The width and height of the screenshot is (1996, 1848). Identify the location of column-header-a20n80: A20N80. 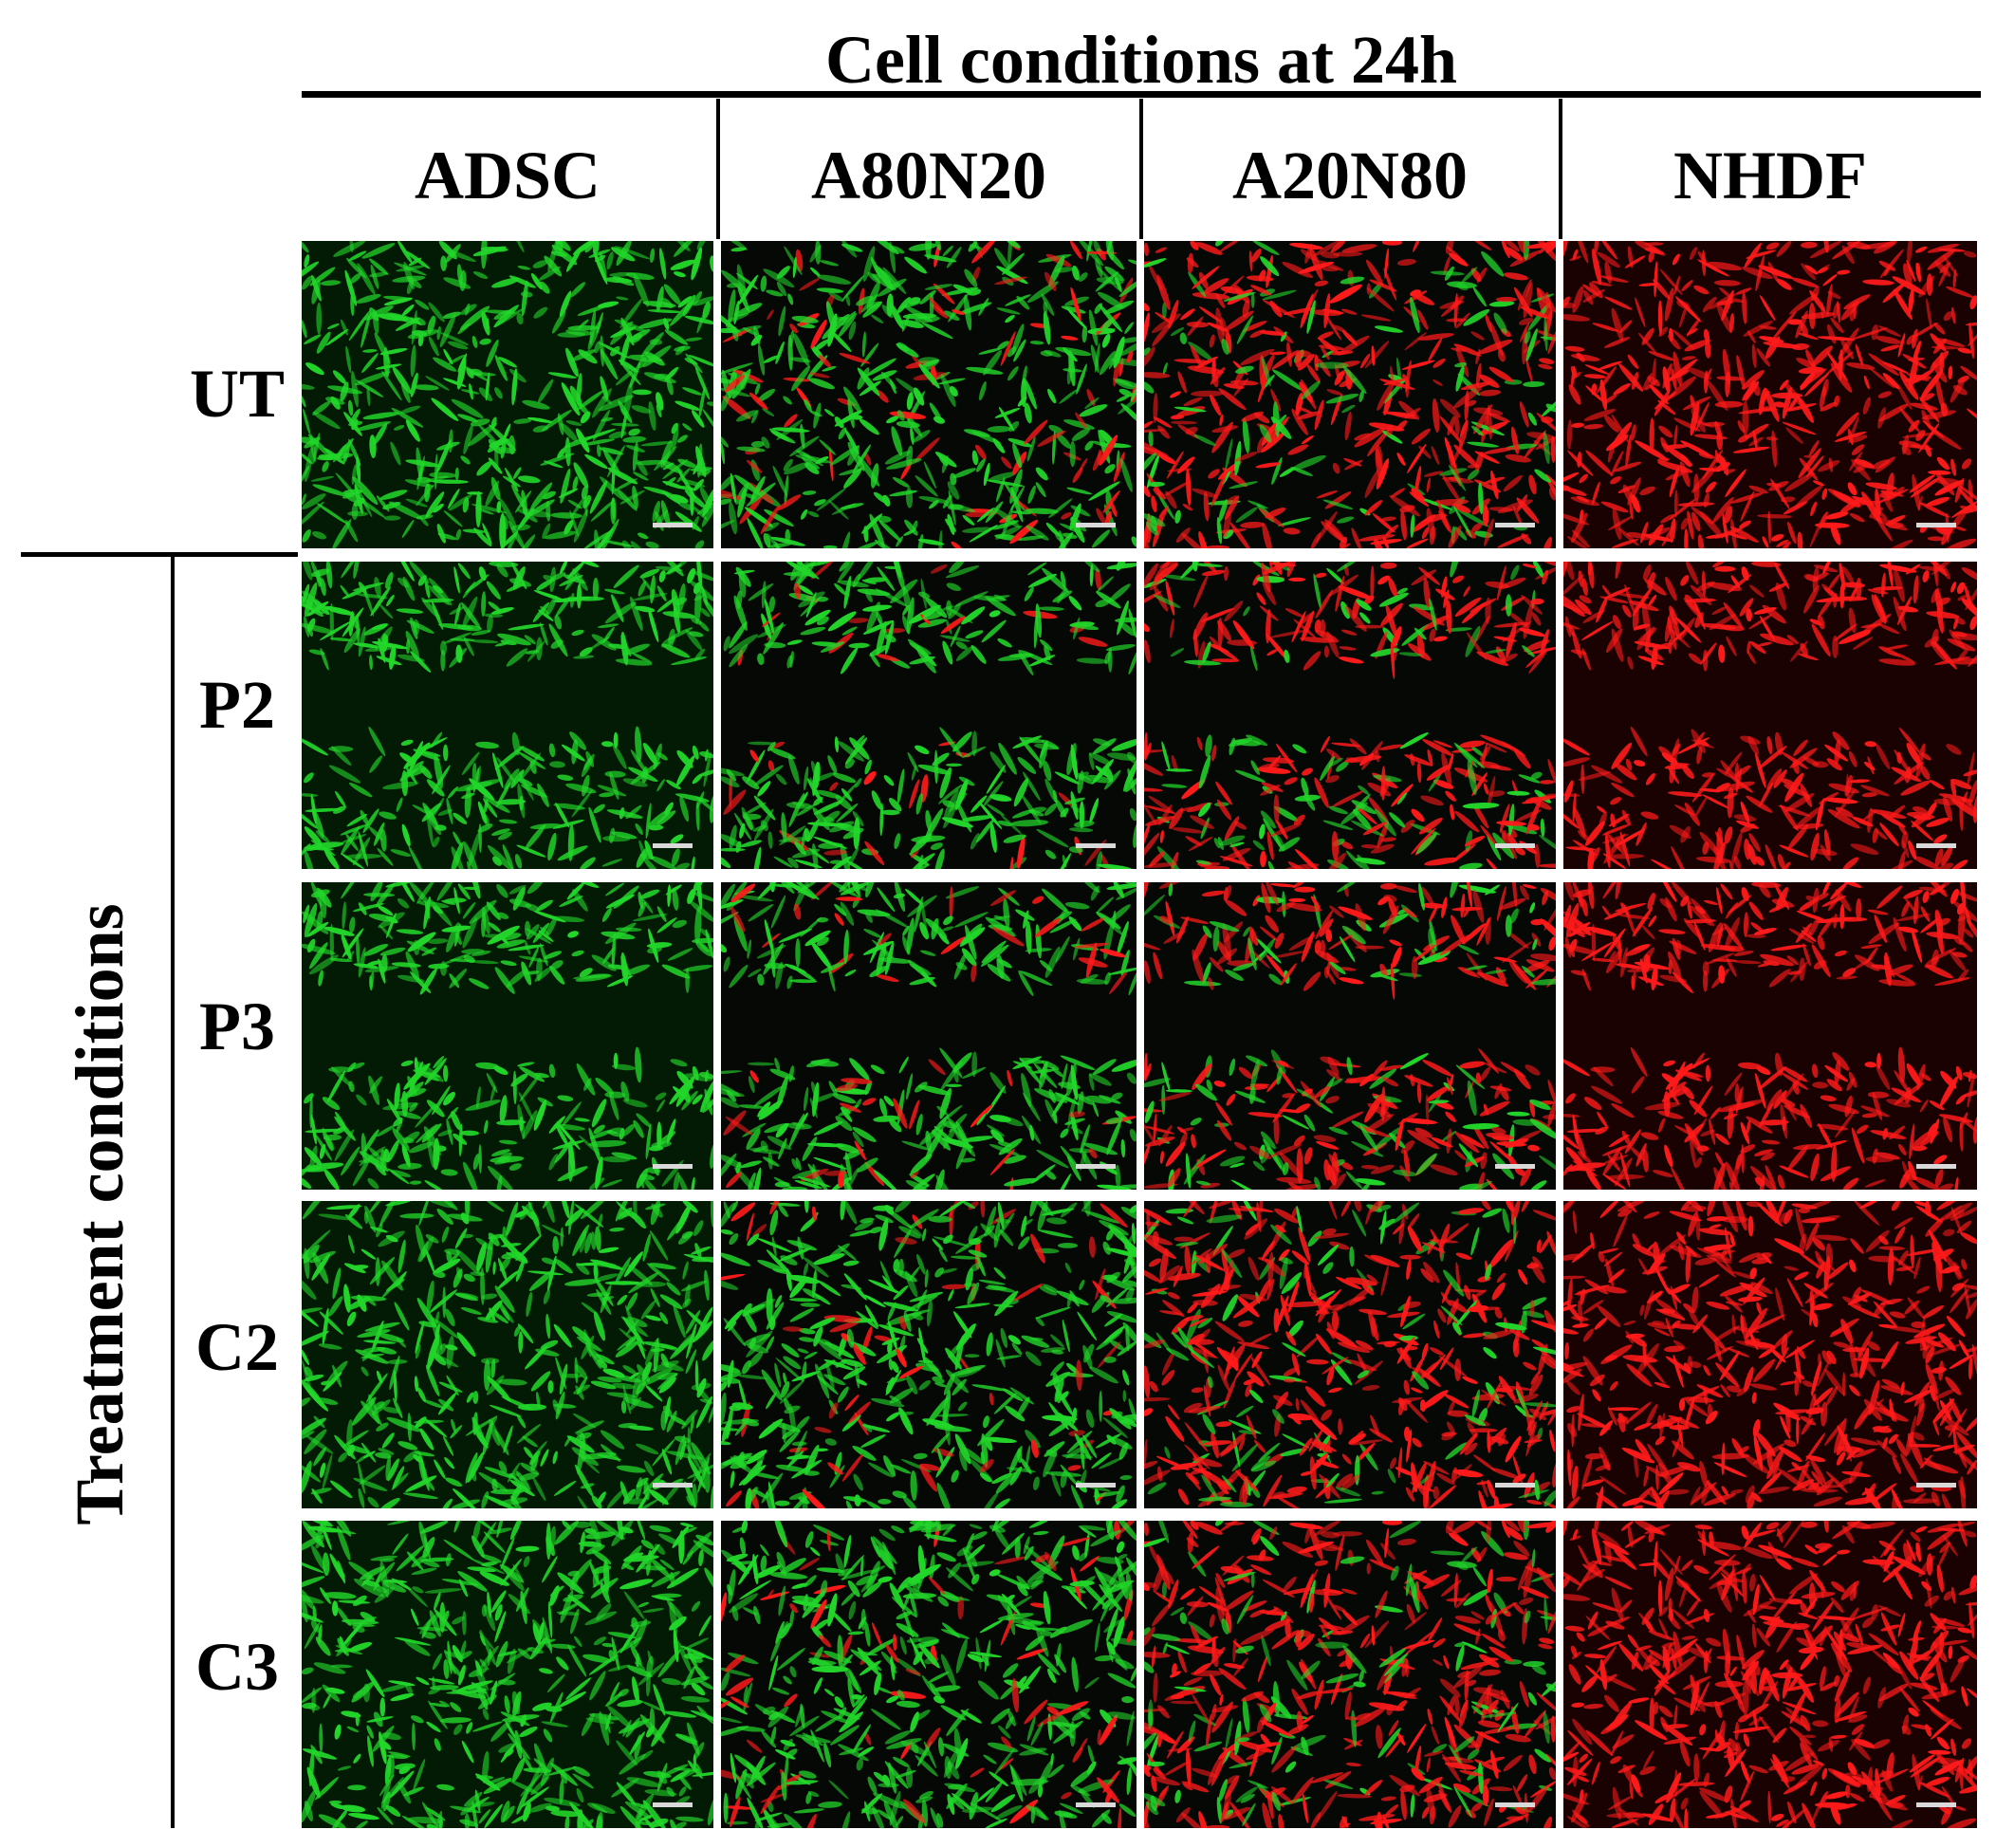
(1350, 175).